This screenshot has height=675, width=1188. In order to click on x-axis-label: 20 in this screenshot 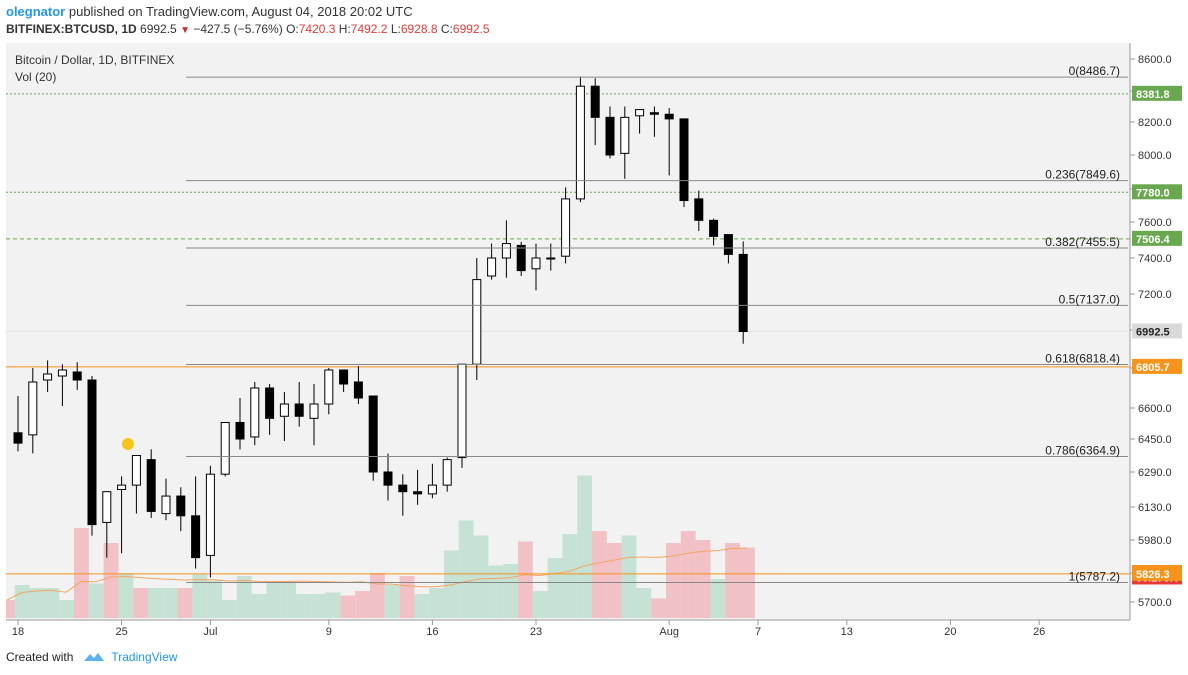, I will do `click(950, 632)`.